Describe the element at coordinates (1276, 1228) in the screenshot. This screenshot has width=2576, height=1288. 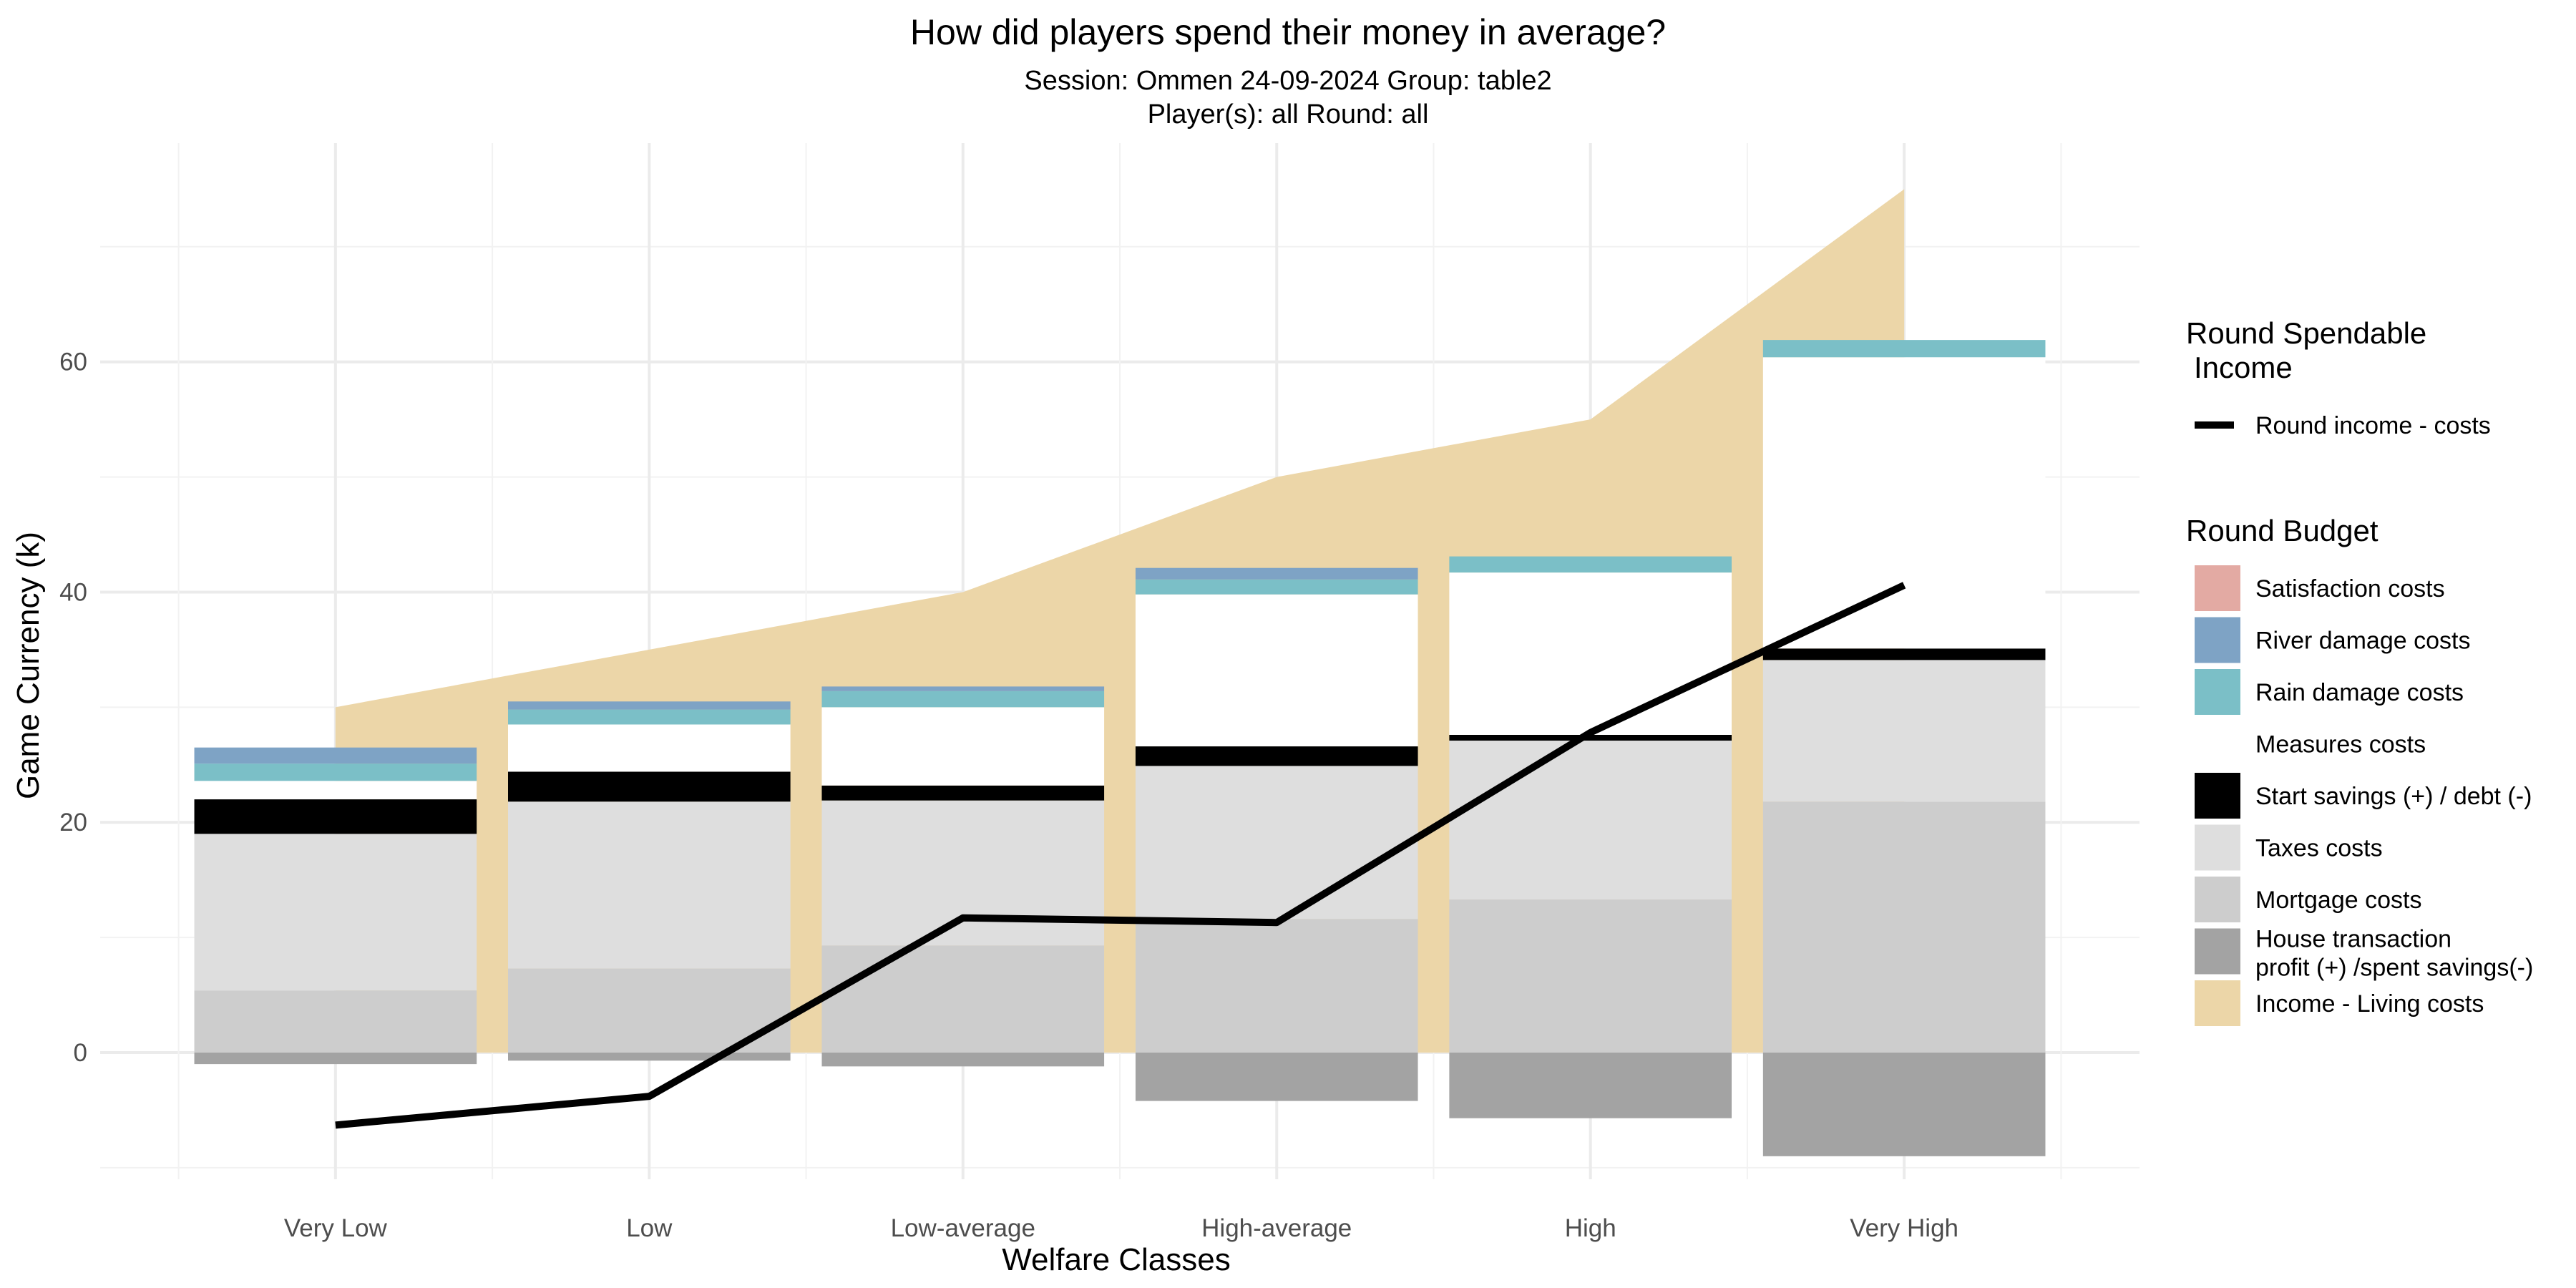
I see `x-tick-label: High-average` at that location.